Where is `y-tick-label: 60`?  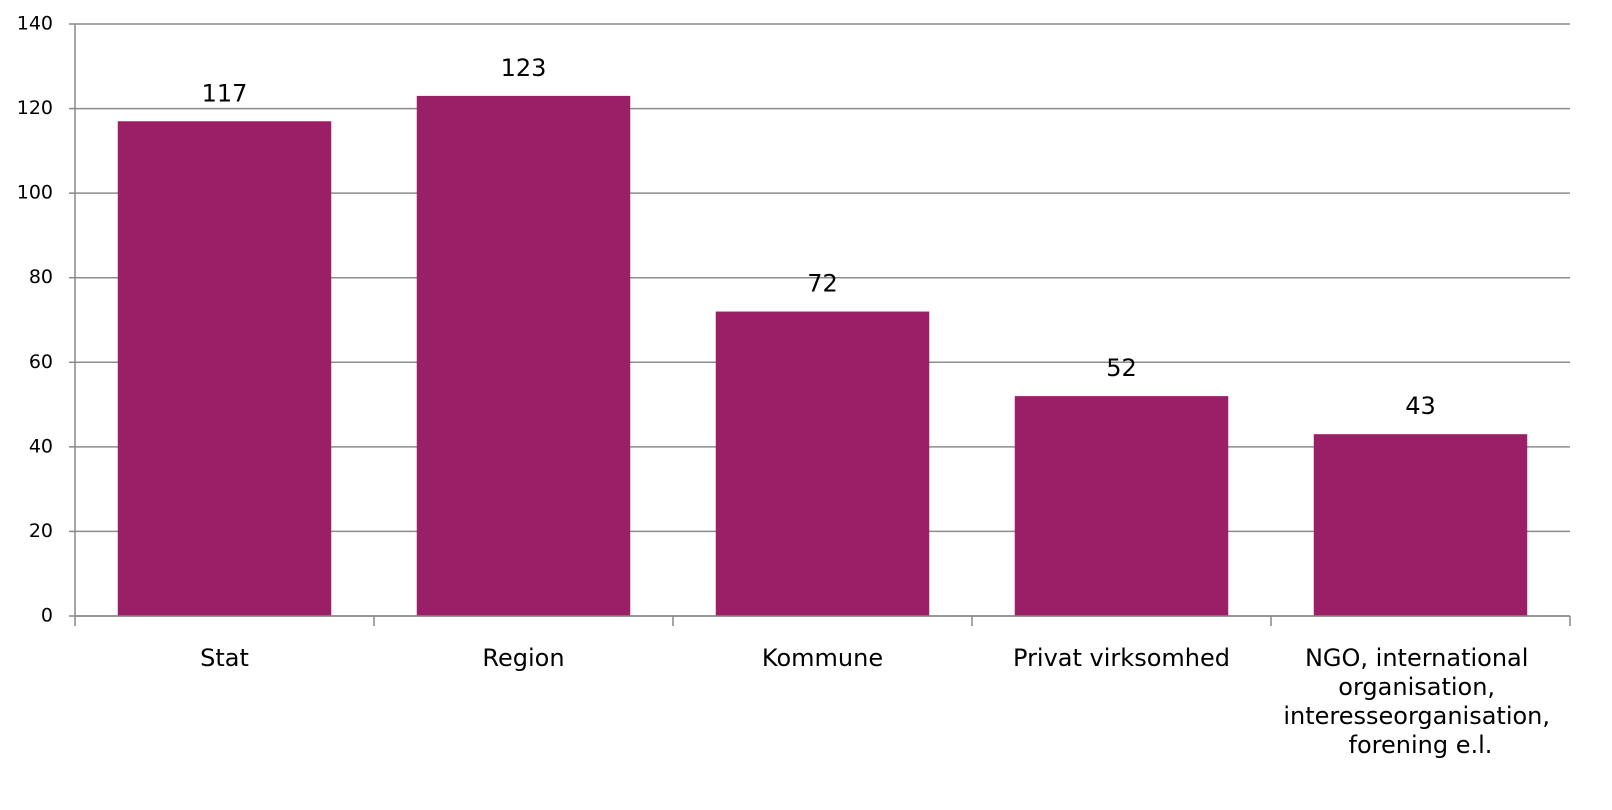 y-tick-label: 60 is located at coordinates (41, 362).